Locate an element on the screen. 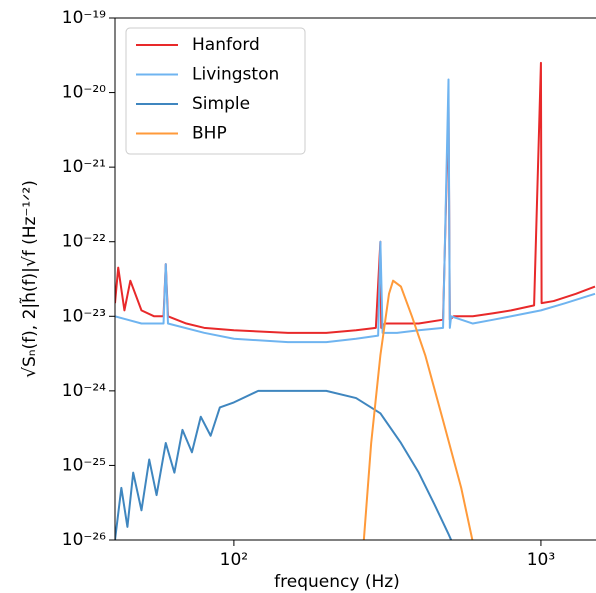 The width and height of the screenshot is (596, 593). x-tick-label: 10³ is located at coordinates (541, 560).